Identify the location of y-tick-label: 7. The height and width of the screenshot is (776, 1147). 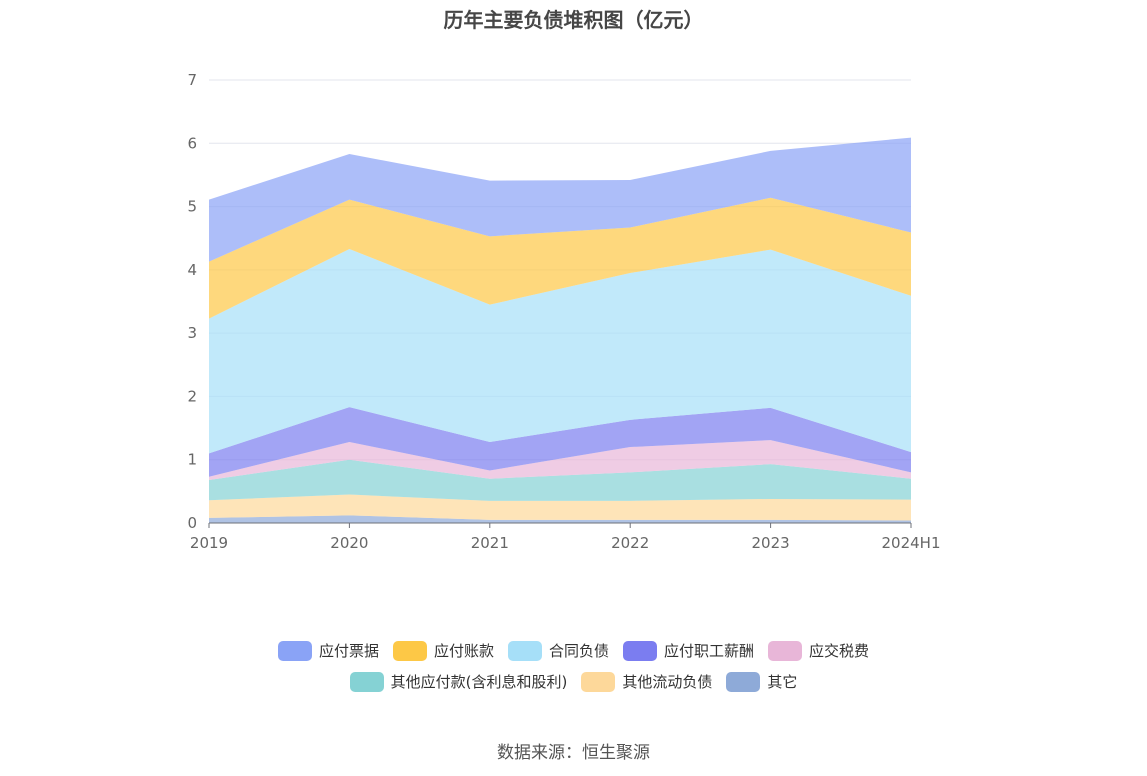
(192, 80).